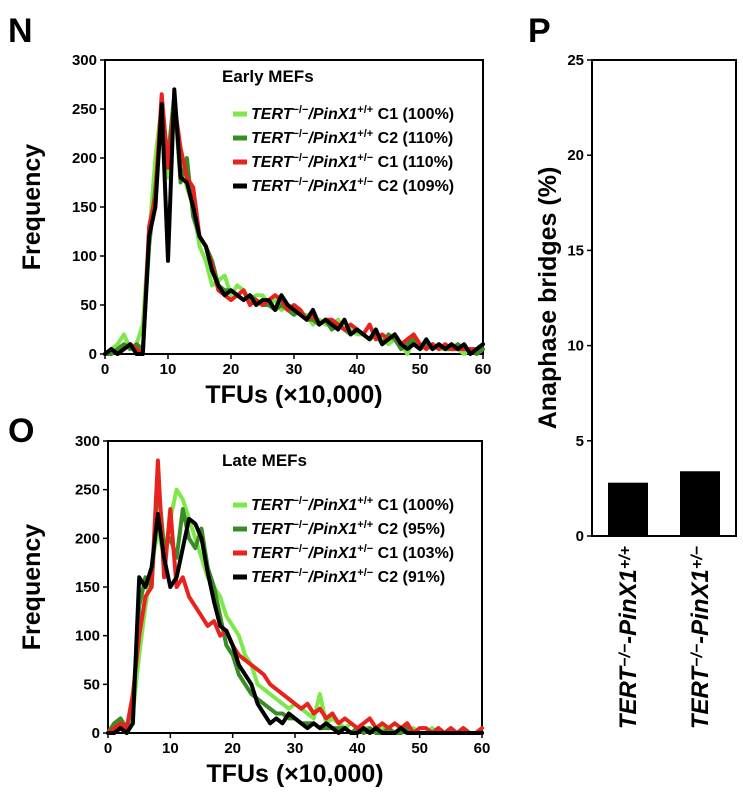 The image size is (743, 800). I want to click on o-y-tick-label: 200, so click(87, 538).